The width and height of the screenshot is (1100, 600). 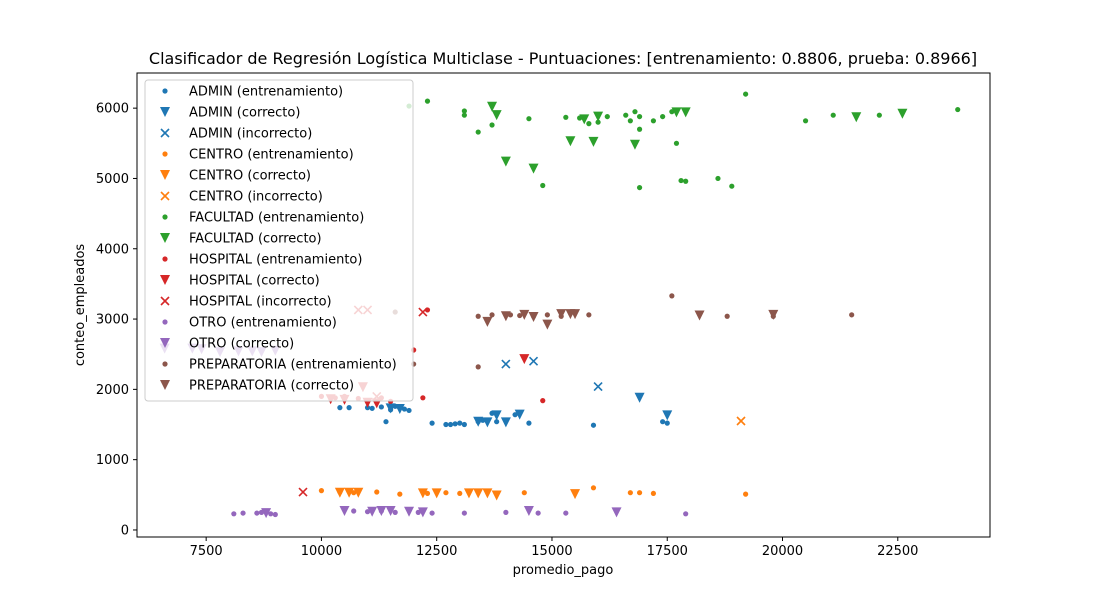 I want to click on series-admin-correcto, so click(x=529, y=410).